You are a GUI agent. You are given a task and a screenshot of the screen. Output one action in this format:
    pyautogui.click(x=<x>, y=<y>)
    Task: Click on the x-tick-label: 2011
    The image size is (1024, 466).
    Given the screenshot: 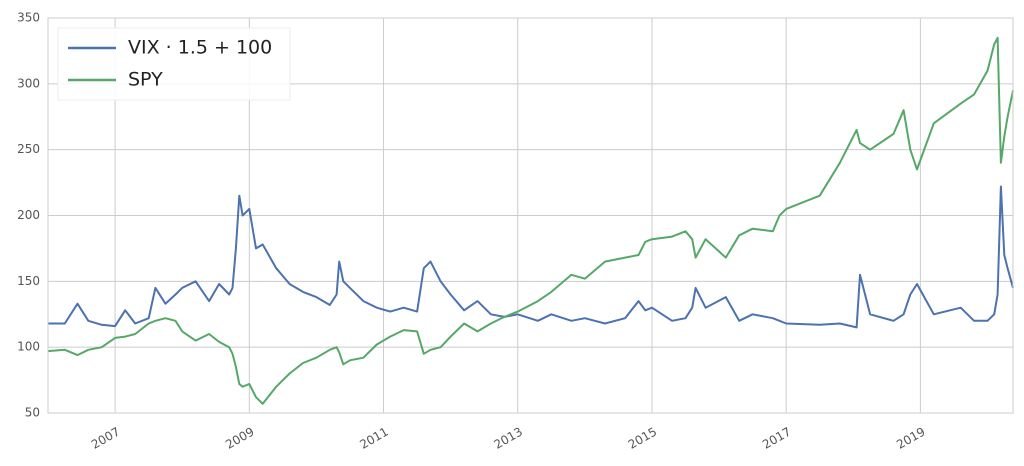 What is the action you would take?
    pyautogui.click(x=373, y=438)
    